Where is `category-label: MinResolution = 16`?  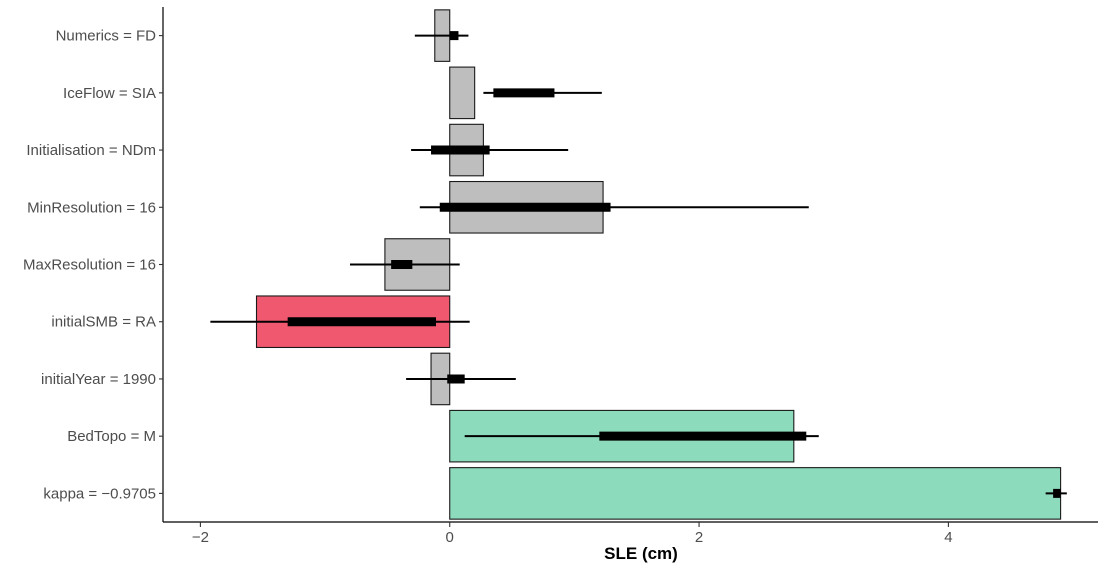 category-label: MinResolution = 16 is located at coordinates (91, 207).